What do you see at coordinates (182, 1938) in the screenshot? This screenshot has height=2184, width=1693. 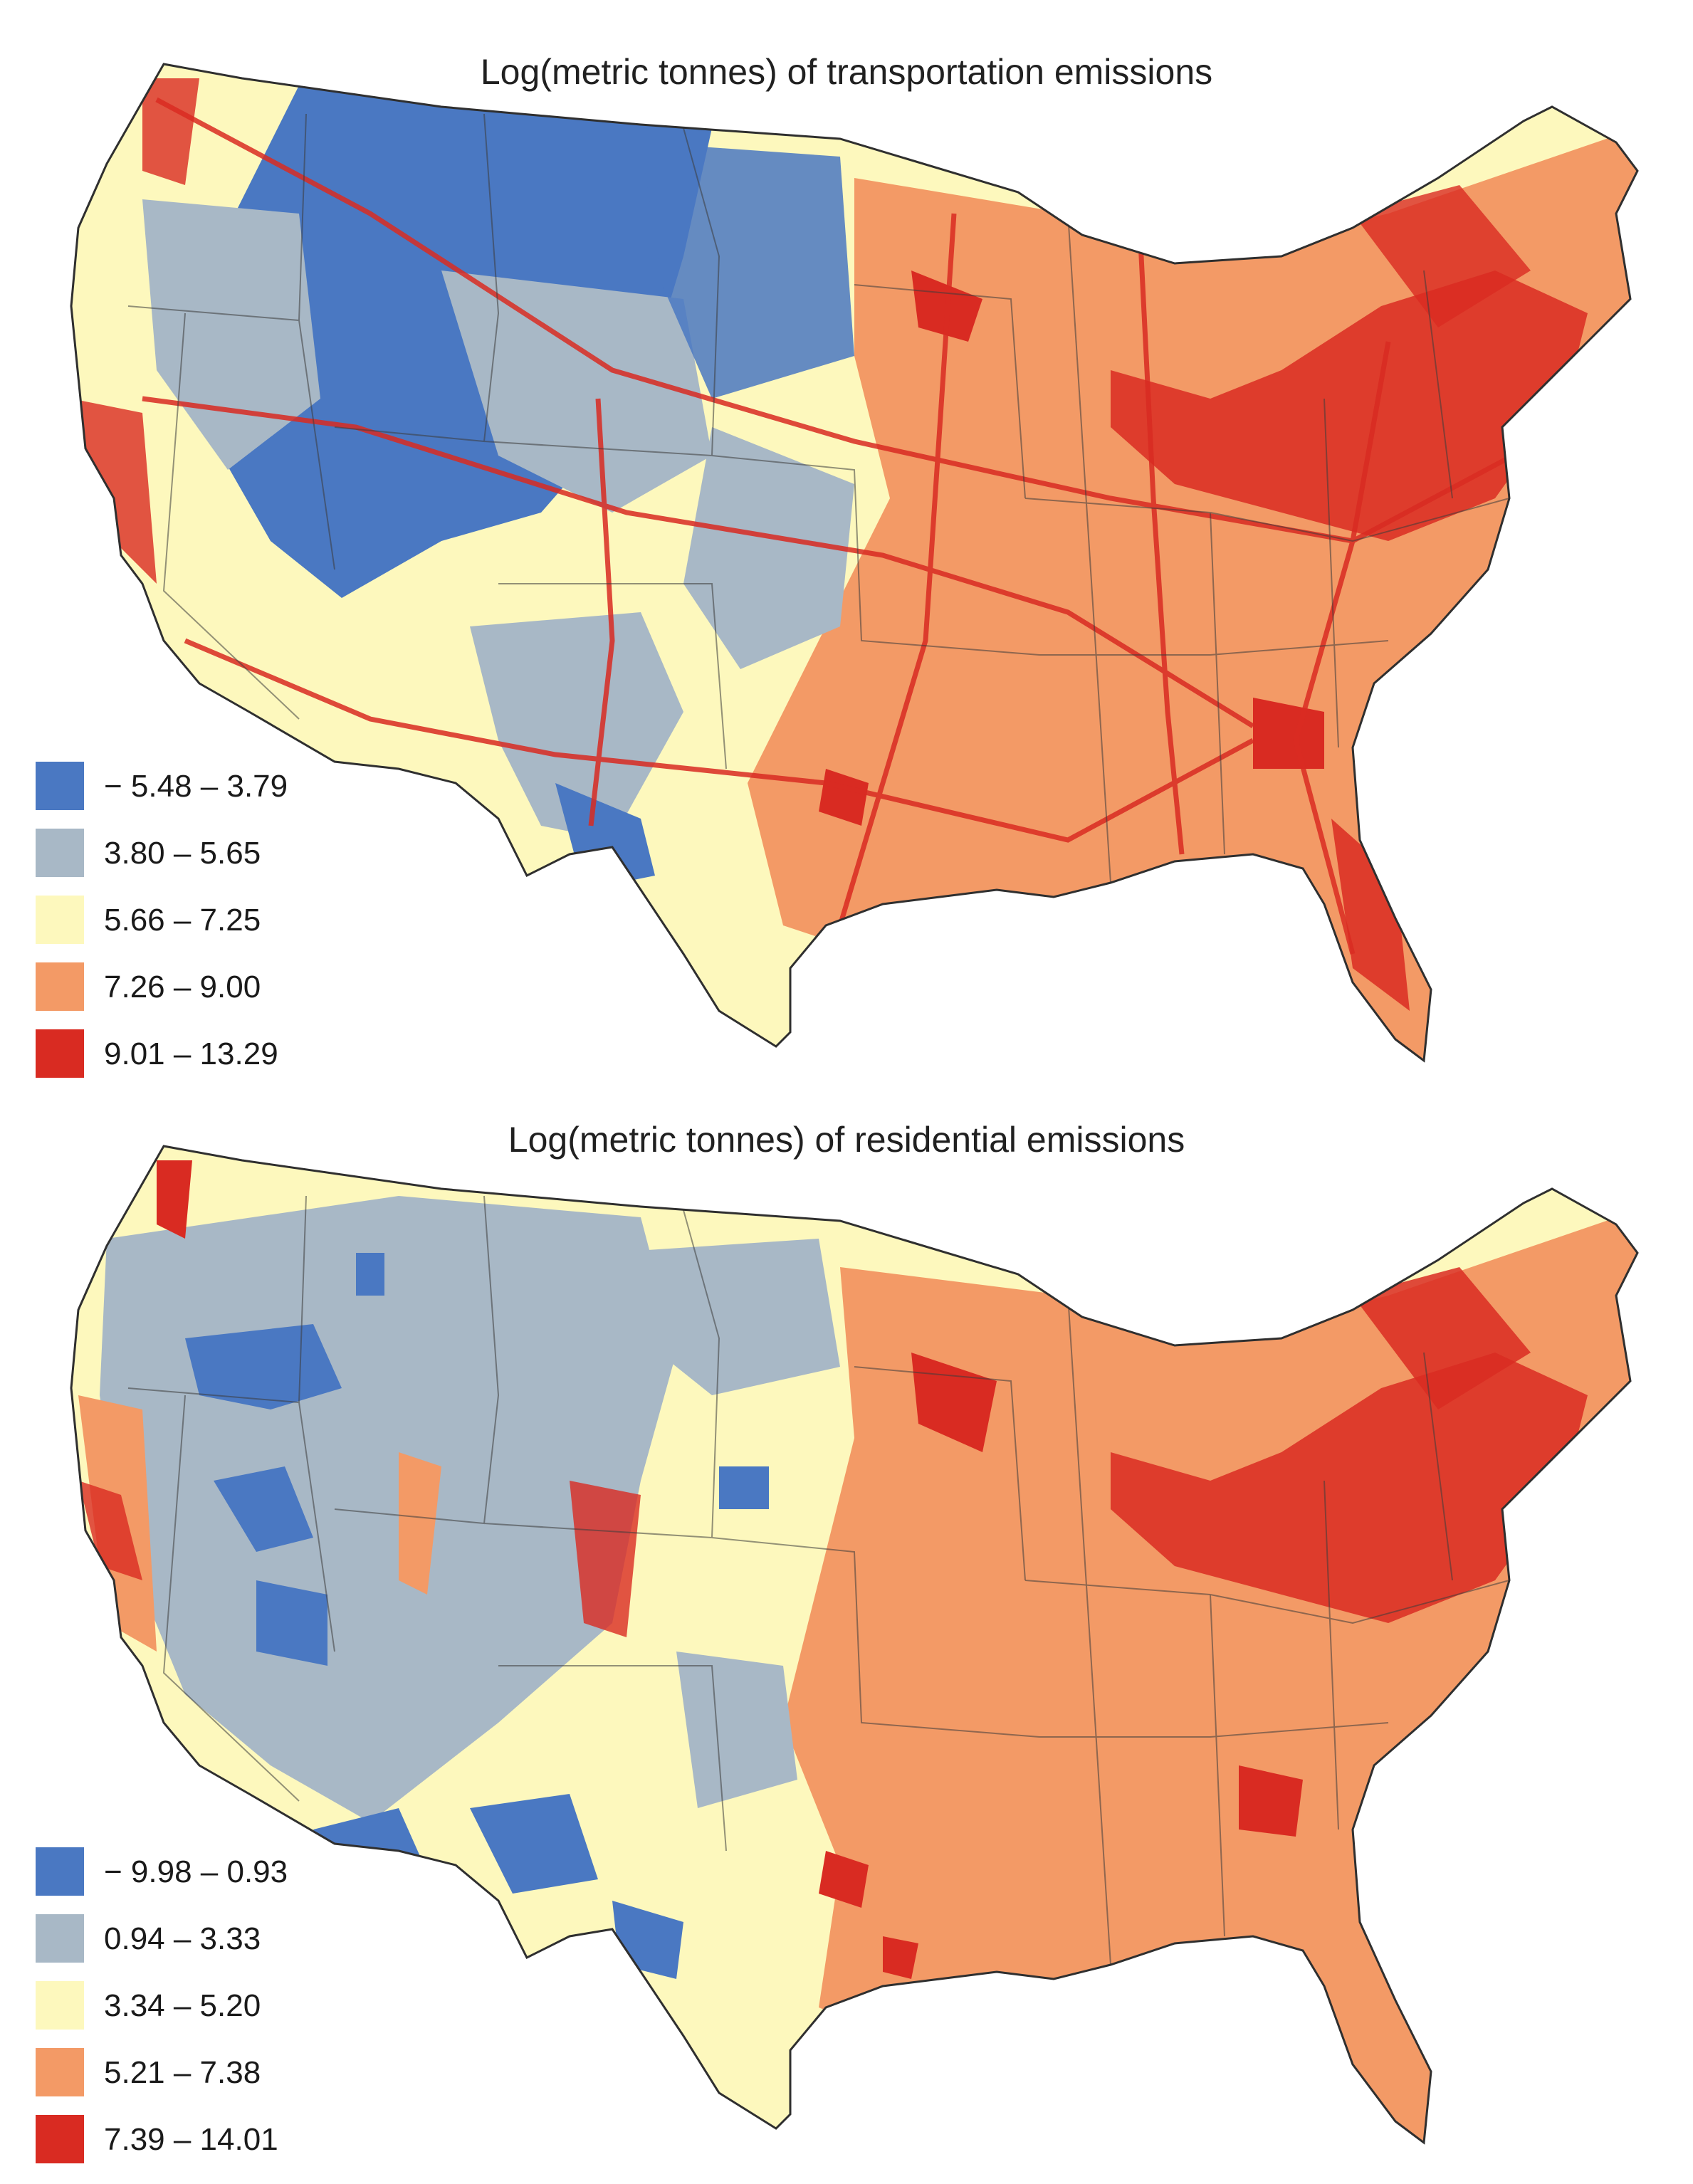 I see `legend-label: 0.94 – 3.33` at bounding box center [182, 1938].